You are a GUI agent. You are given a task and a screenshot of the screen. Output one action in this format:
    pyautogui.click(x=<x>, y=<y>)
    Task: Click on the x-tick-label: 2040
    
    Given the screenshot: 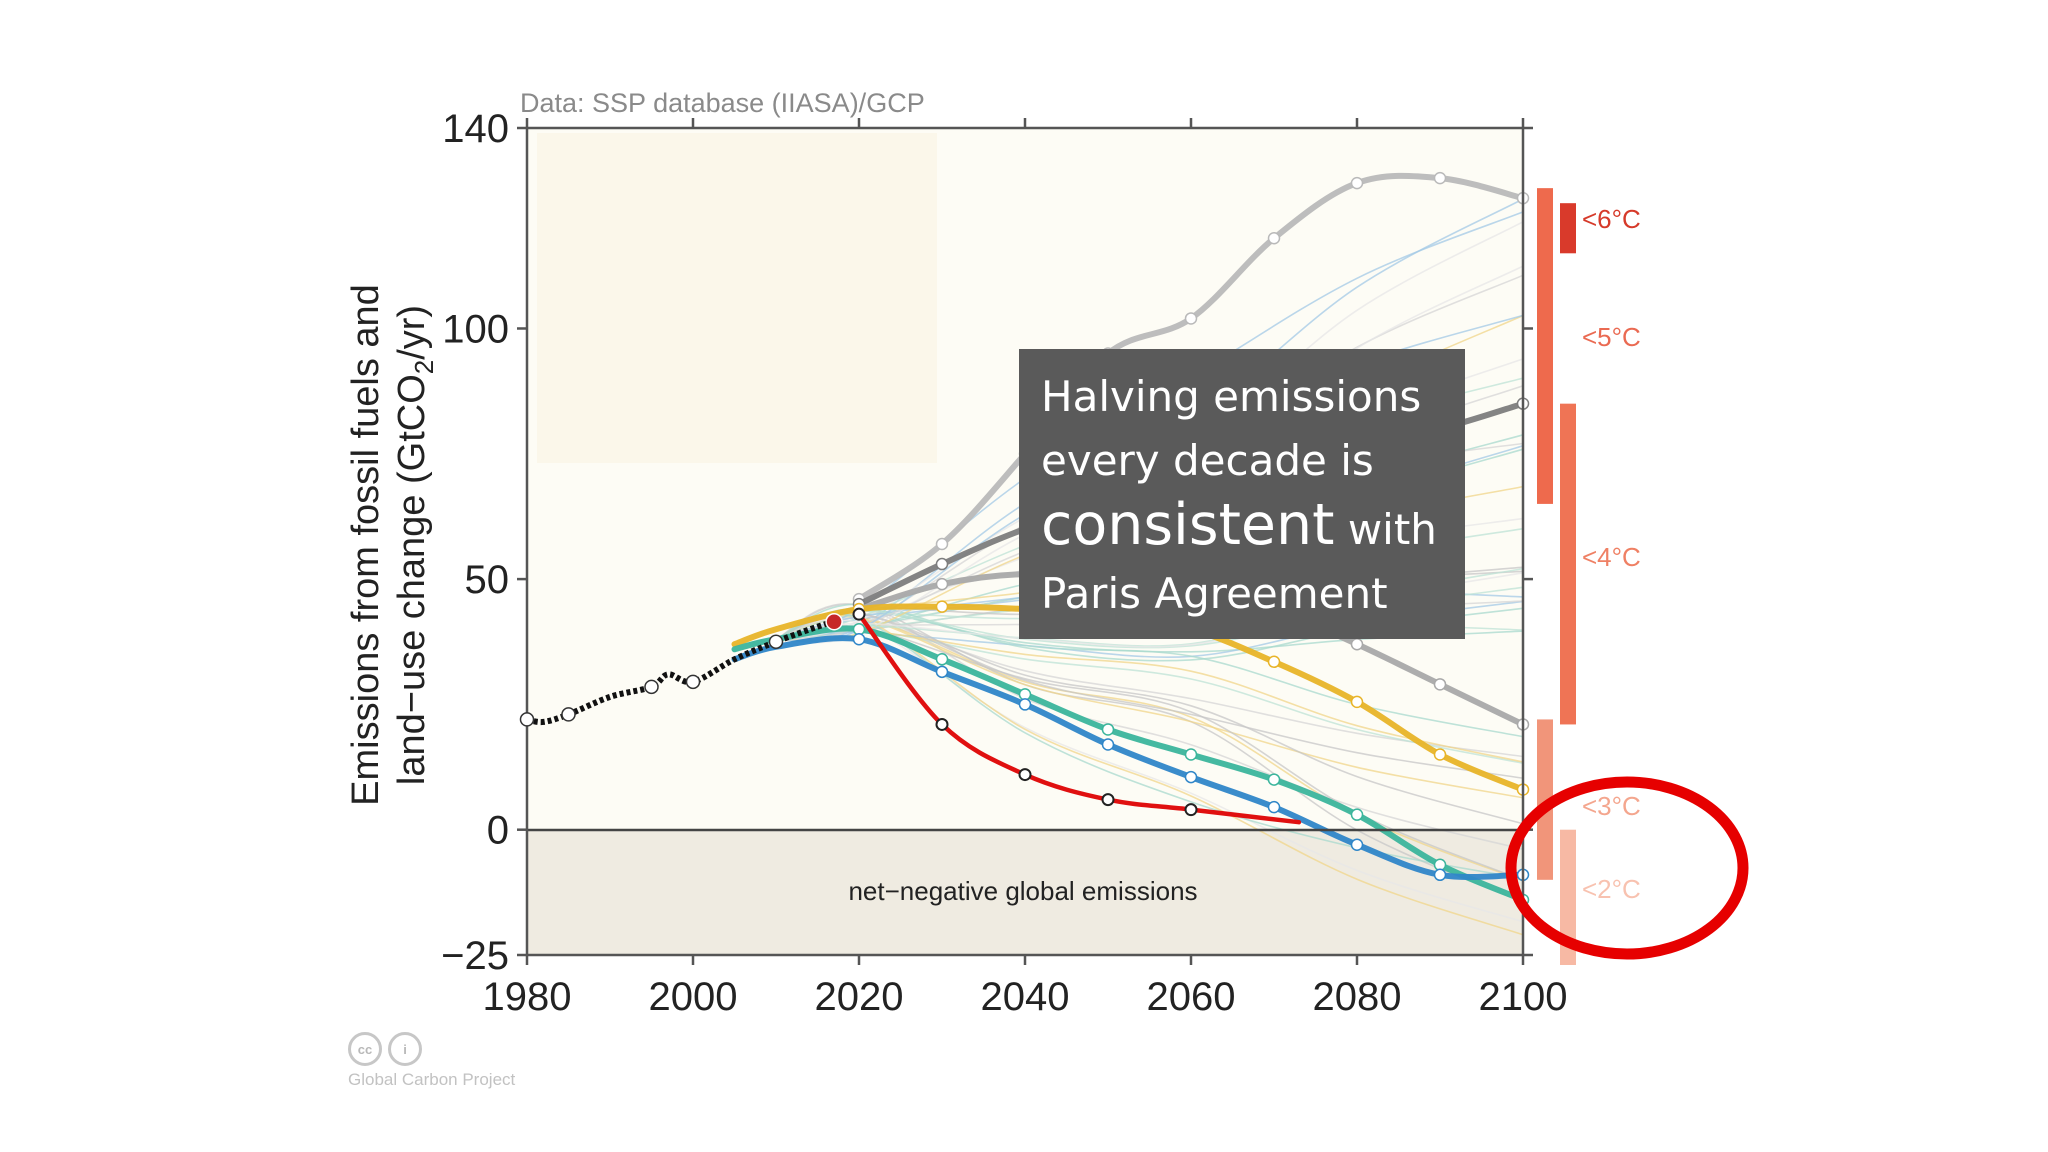 What is the action you would take?
    pyautogui.click(x=1025, y=997)
    